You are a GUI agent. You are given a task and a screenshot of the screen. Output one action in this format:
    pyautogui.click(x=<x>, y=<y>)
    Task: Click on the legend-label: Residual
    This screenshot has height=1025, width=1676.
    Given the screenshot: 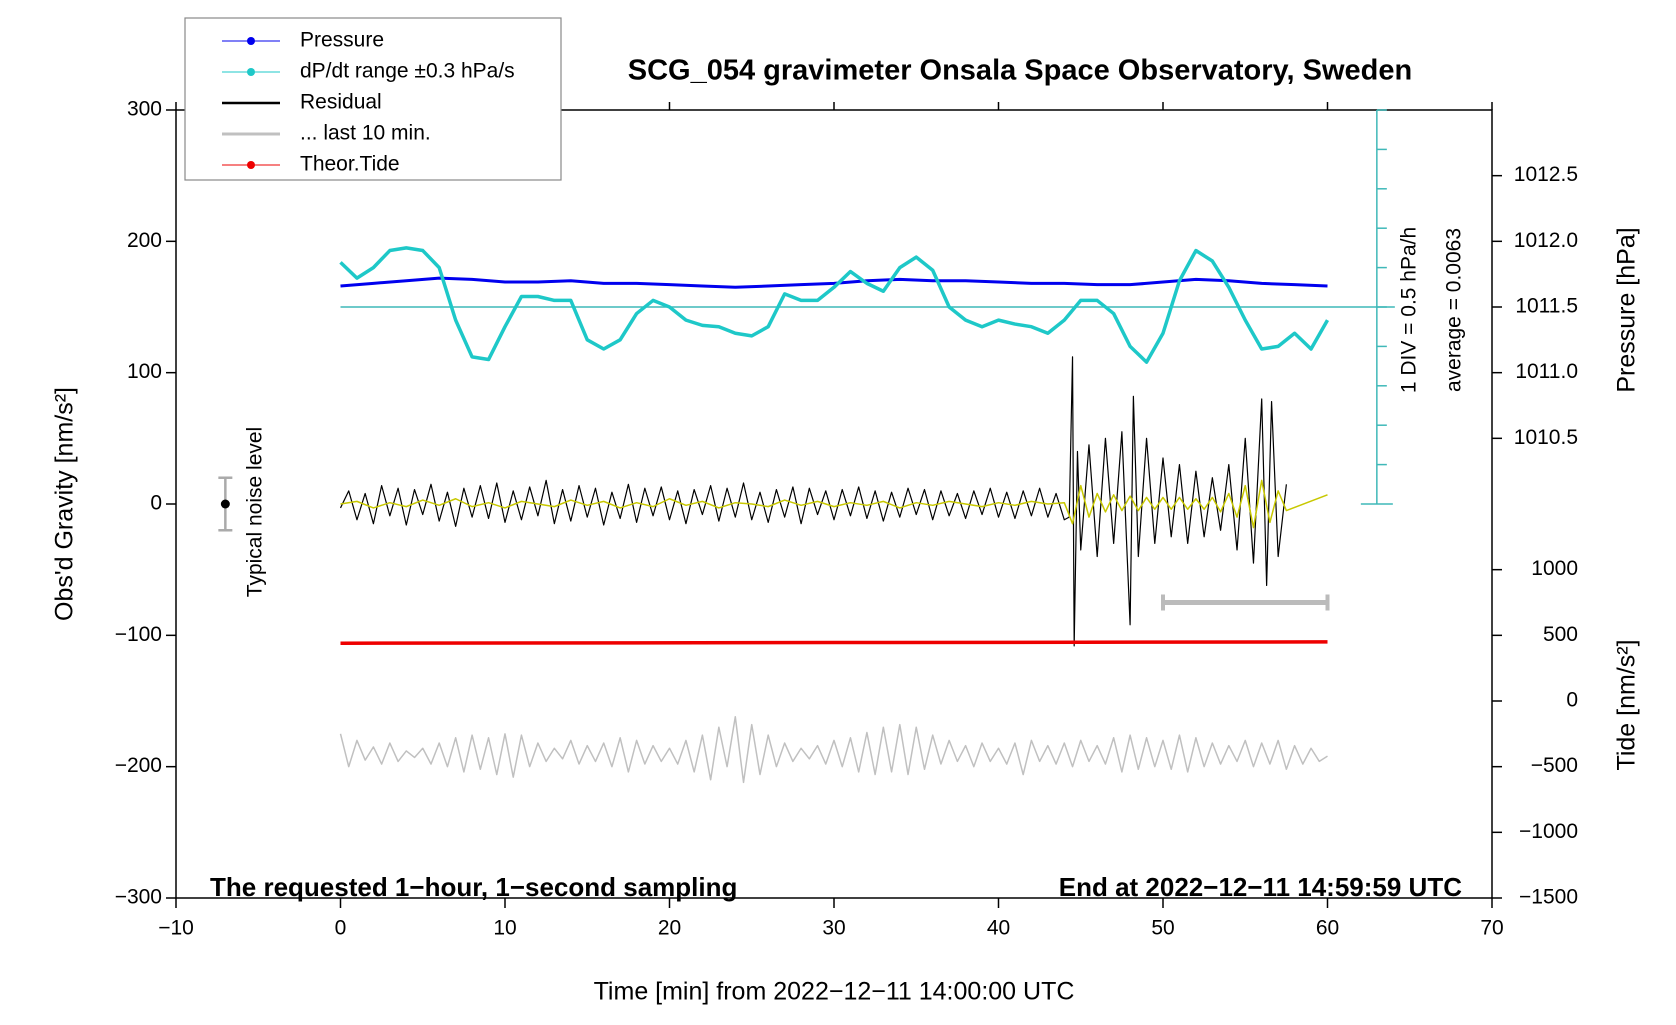 What is the action you would take?
    pyautogui.click(x=341, y=102)
    